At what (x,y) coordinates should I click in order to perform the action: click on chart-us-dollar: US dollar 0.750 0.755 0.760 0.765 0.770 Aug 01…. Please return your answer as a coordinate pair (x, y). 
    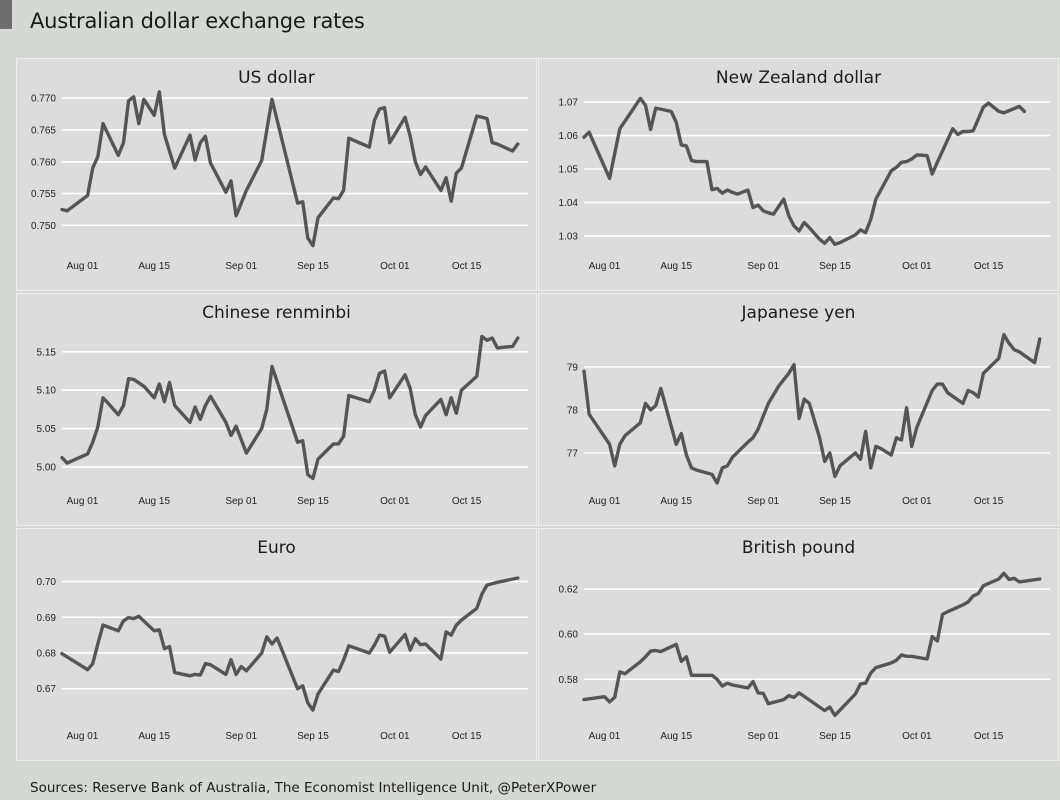
    Looking at the image, I should click on (279, 170).